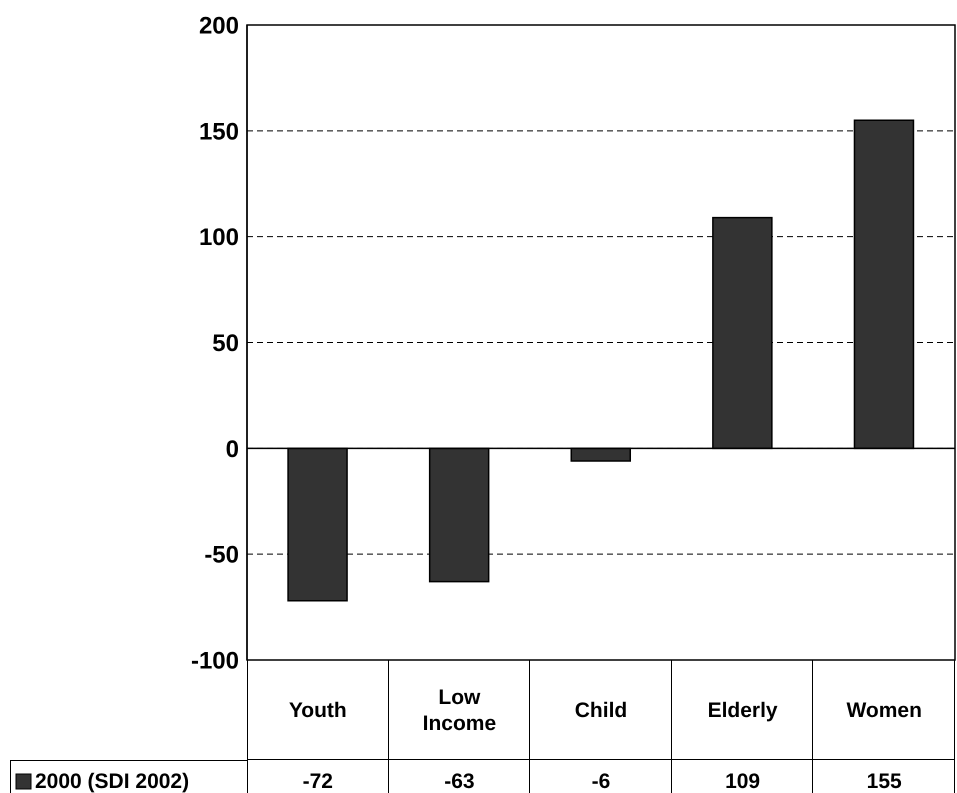 This screenshot has width=957, height=793. I want to click on y-tick-label: -50, so click(221, 555).